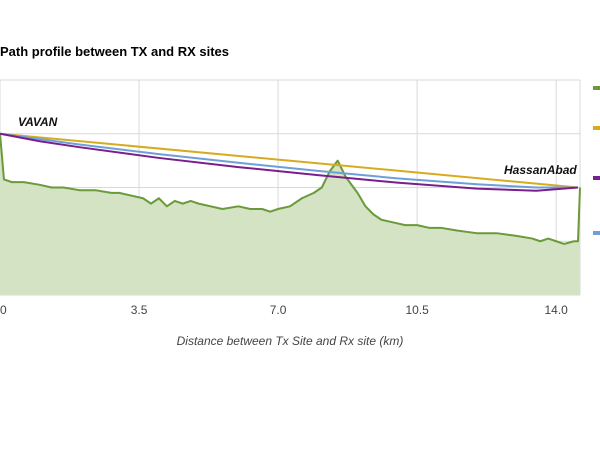  I want to click on x-tick-label: 10.5, so click(417, 310).